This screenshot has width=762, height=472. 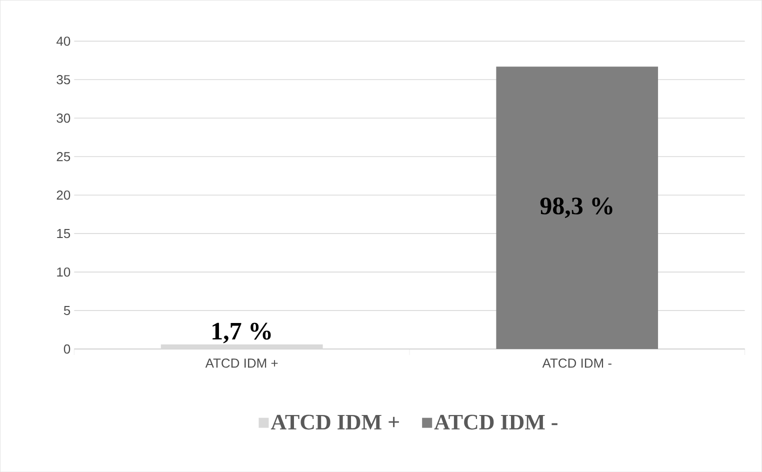 What do you see at coordinates (67, 310) in the screenshot?
I see `y-tick-label: 5` at bounding box center [67, 310].